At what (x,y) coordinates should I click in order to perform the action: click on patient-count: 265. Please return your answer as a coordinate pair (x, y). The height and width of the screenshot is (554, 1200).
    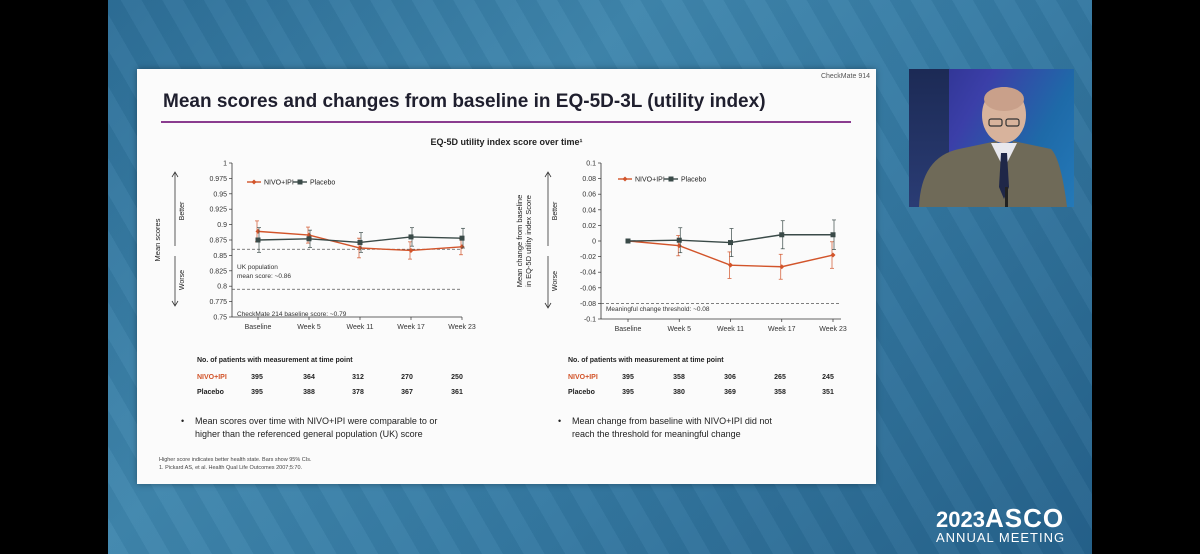
    Looking at the image, I should click on (780, 377).